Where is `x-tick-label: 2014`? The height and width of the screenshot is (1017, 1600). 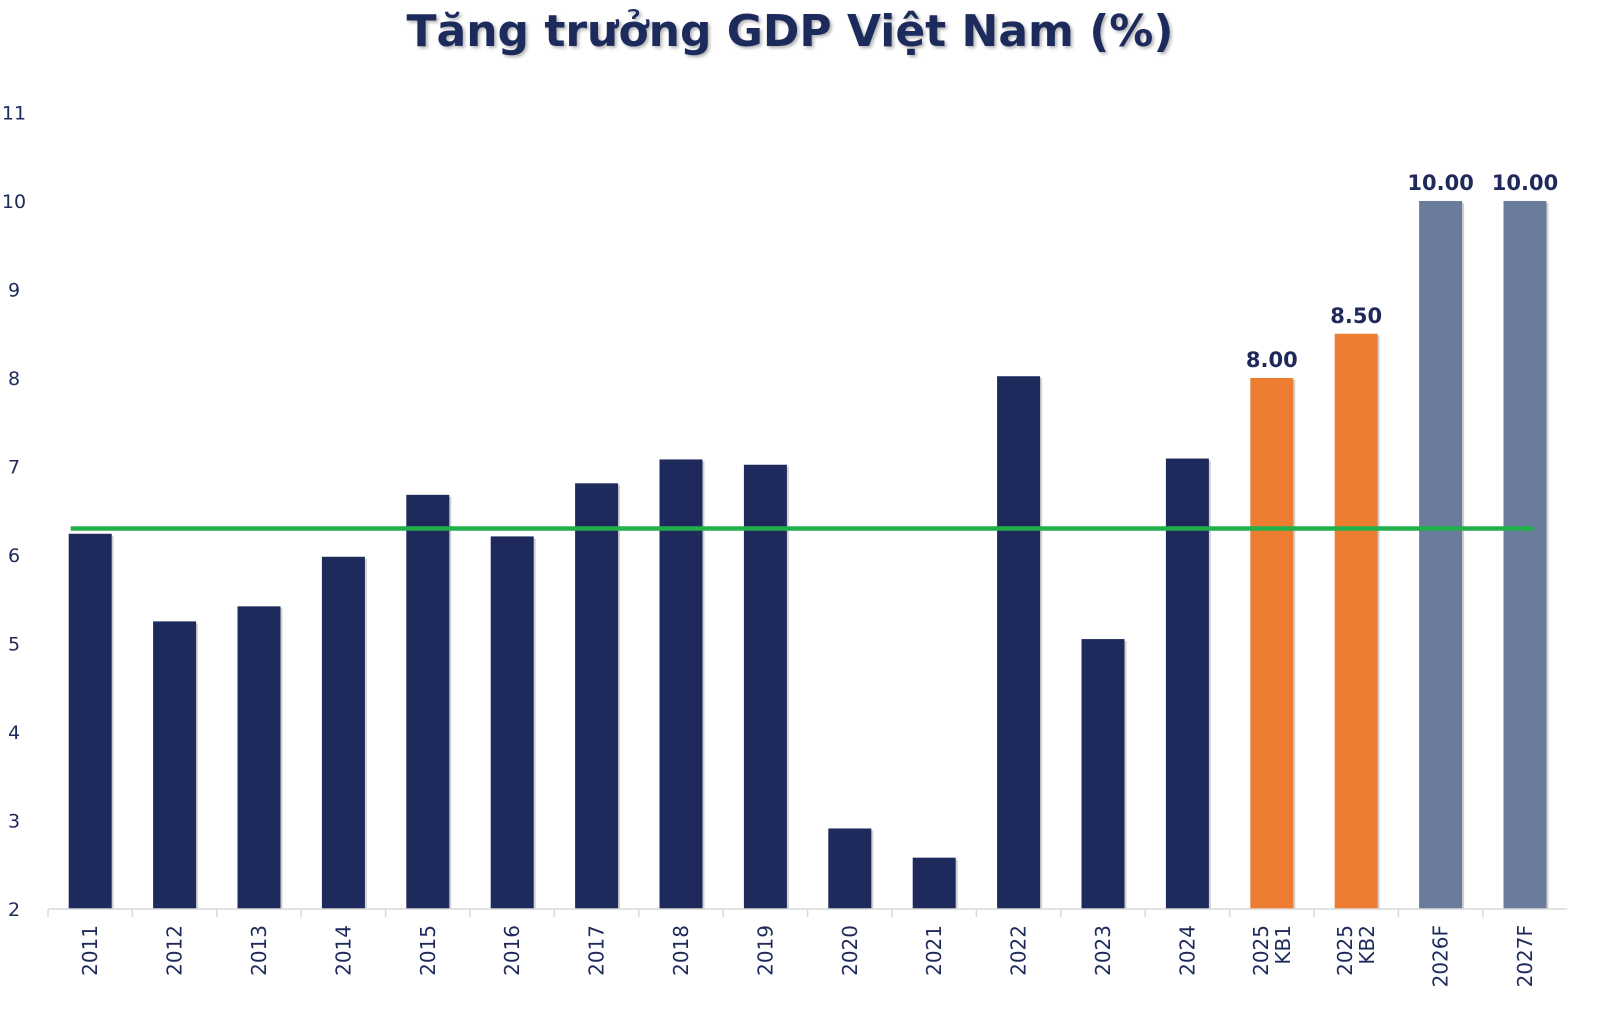
x-tick-label: 2014 is located at coordinates (343, 950).